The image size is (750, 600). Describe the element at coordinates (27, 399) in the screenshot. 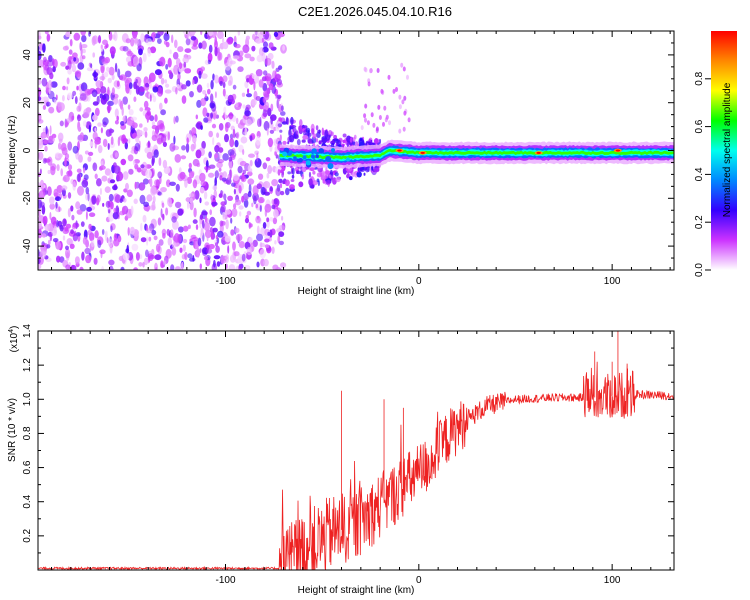

I see `snr-y-tick-label: 1.0` at that location.